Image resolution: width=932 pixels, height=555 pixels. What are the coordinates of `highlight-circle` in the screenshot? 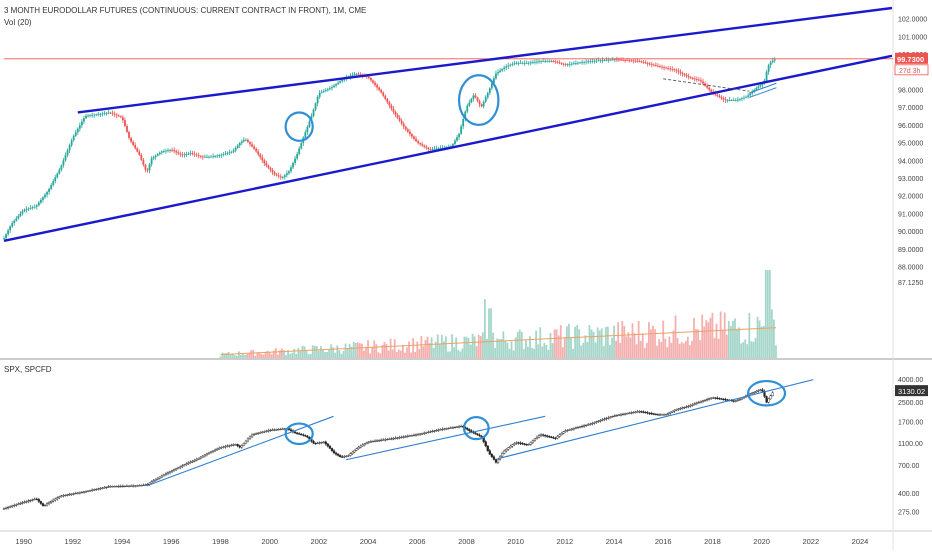 It's located at (478, 100).